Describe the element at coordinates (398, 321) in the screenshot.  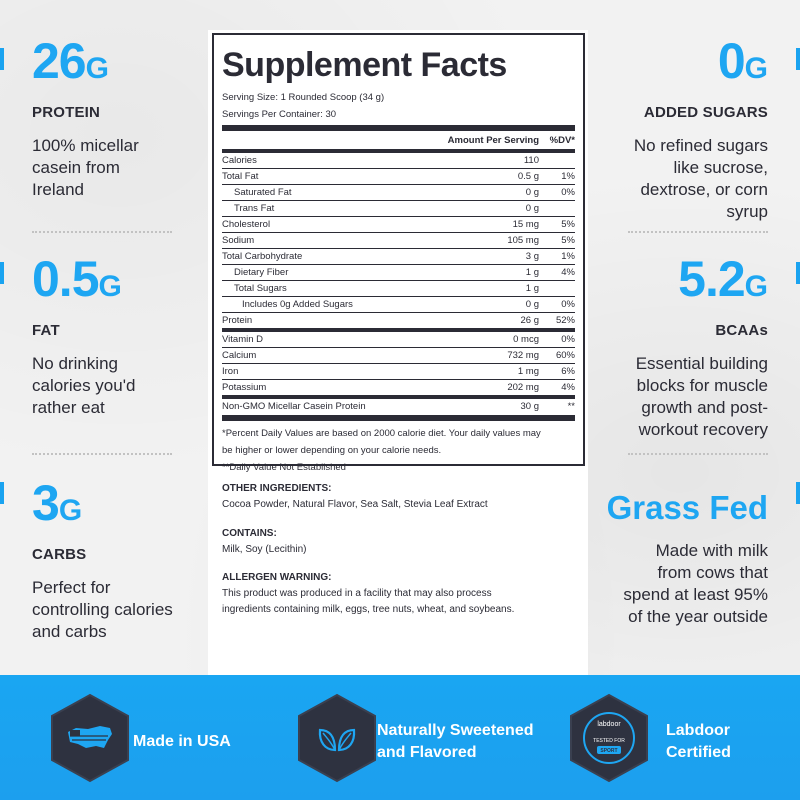
I see `facts-row: Protein 26 g 52%` at that location.